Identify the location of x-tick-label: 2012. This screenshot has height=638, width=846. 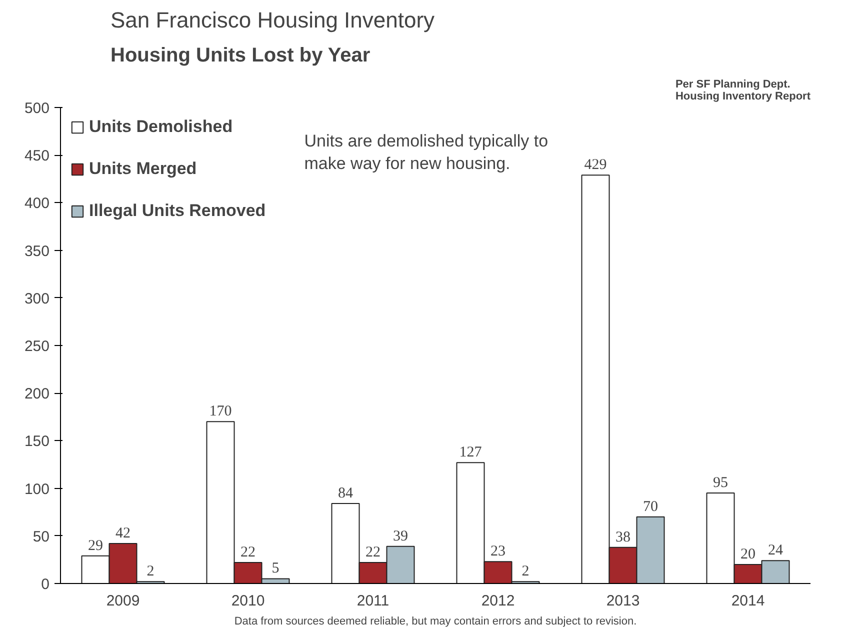
(498, 601).